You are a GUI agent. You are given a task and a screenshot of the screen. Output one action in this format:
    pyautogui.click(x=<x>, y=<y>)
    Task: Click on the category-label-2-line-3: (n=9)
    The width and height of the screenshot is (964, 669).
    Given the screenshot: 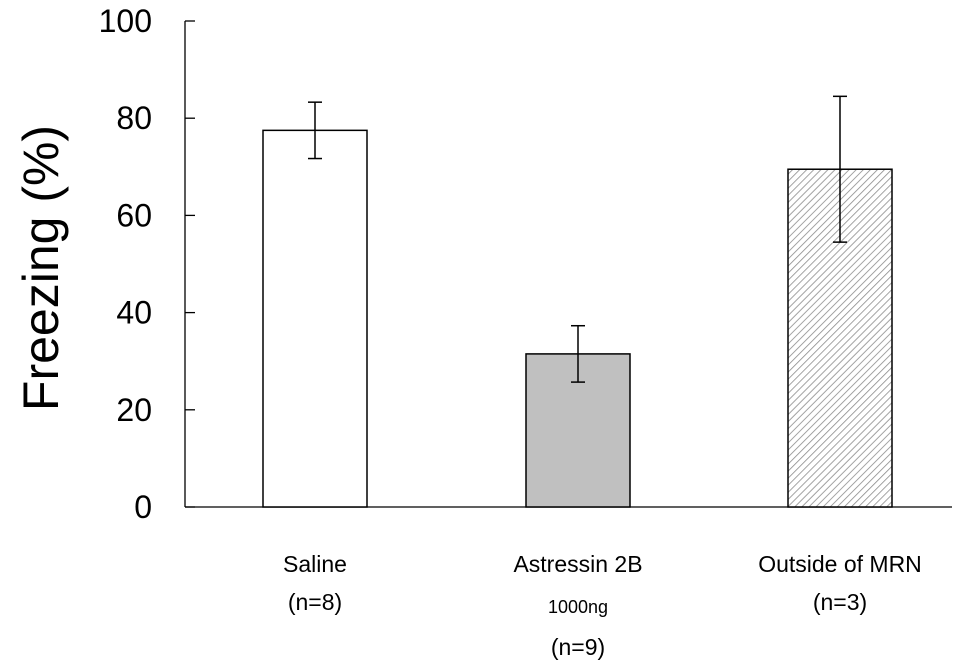 What is the action you would take?
    pyautogui.click(x=578, y=647)
    